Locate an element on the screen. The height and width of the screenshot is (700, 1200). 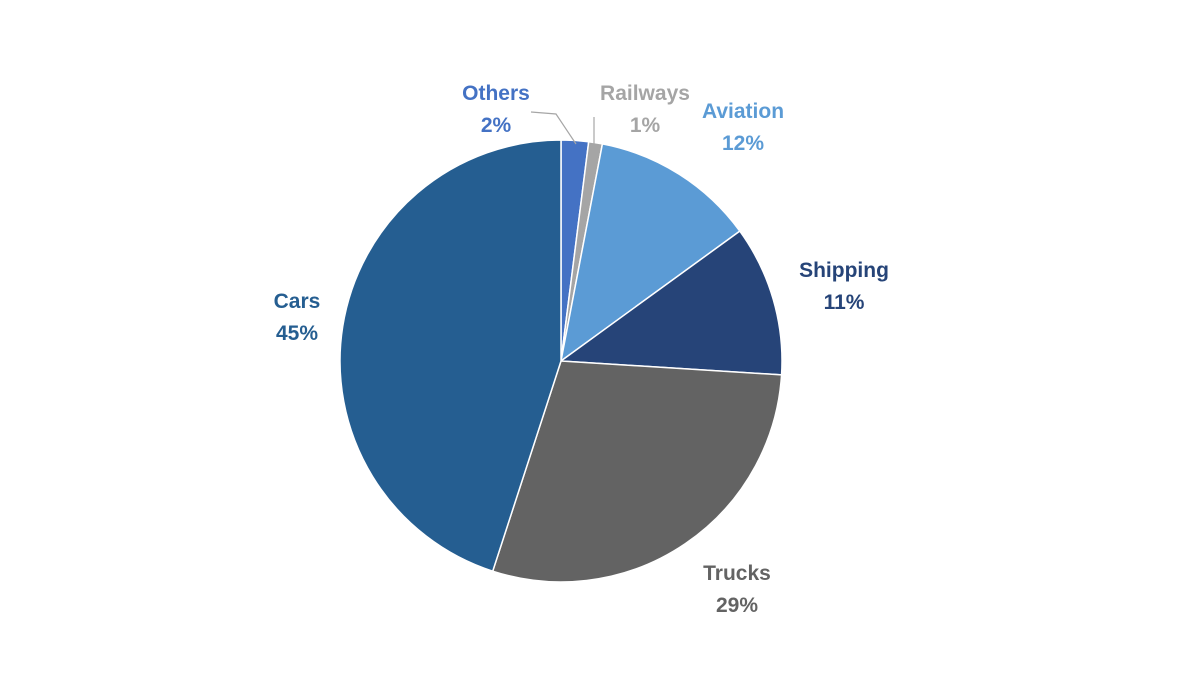
value-label-aviation: 12% is located at coordinates (743, 143).